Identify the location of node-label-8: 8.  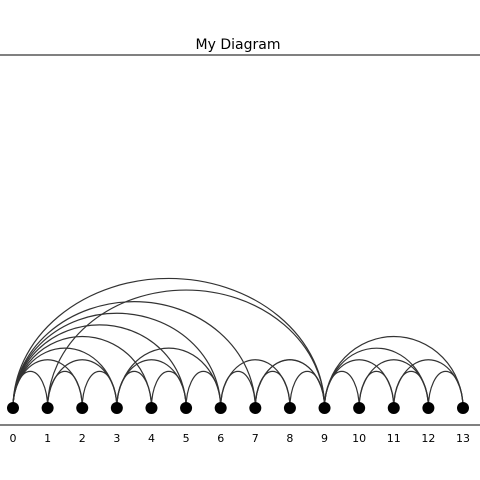
(289, 438).